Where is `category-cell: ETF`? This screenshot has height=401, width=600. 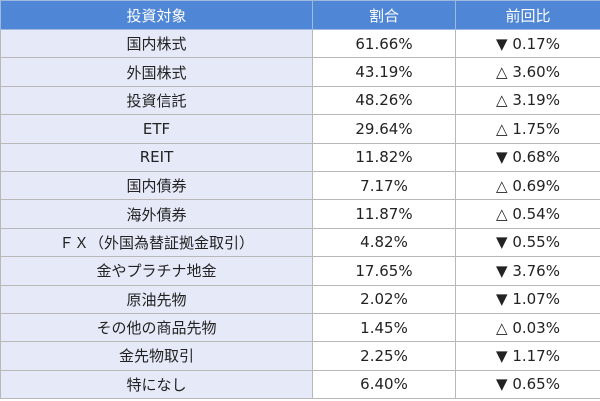
category-cell: ETF is located at coordinates (156, 129).